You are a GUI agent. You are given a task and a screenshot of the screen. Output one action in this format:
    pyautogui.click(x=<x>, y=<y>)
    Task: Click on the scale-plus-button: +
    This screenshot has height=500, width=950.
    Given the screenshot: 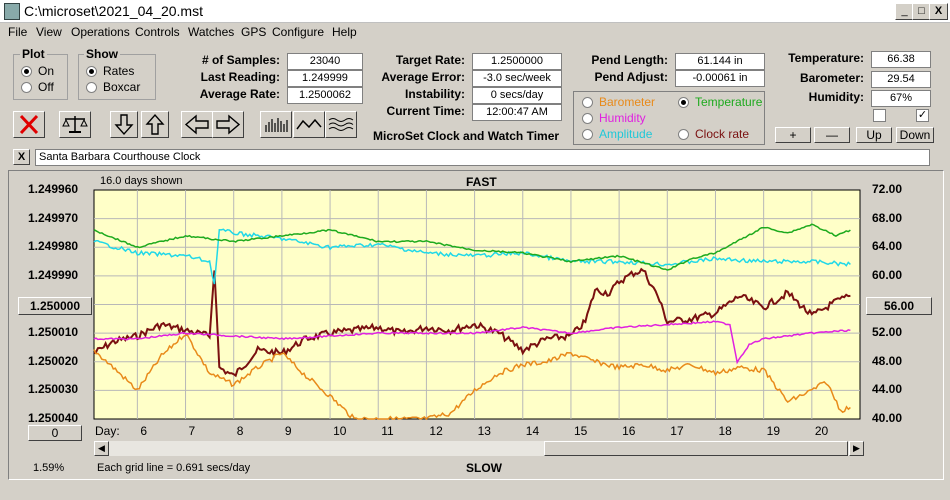 What is the action you would take?
    pyautogui.click(x=793, y=135)
    